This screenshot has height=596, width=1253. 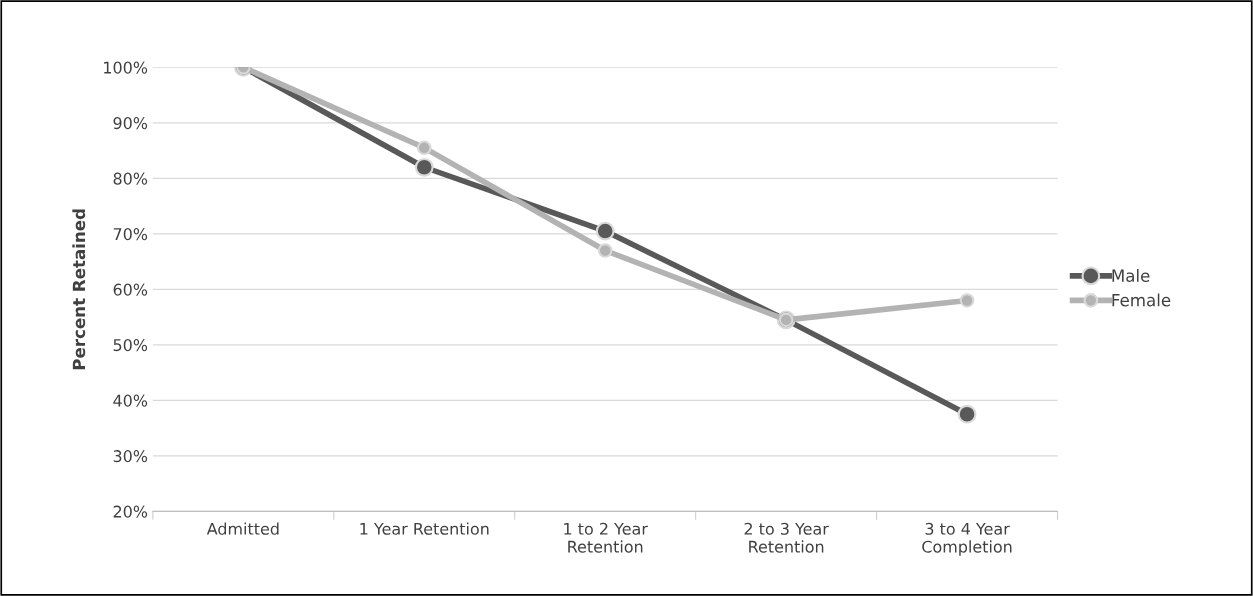 What do you see at coordinates (424, 528) in the screenshot?
I see `x-tick-label: 1 Year Retention` at bounding box center [424, 528].